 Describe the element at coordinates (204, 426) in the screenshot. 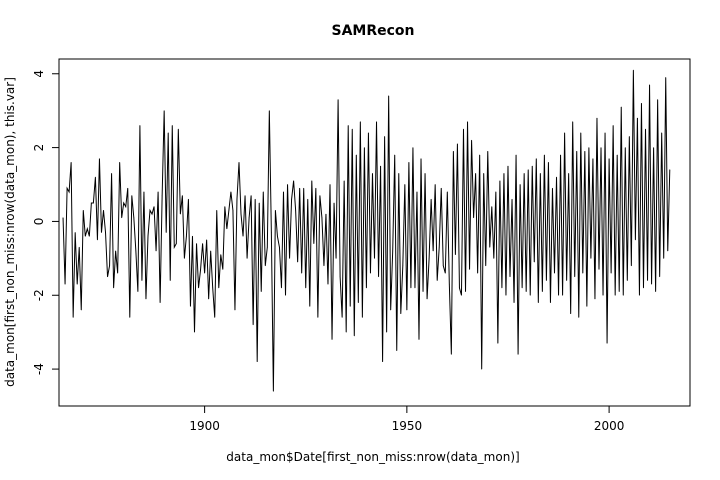

I see `x-tick-label: 1900` at that location.